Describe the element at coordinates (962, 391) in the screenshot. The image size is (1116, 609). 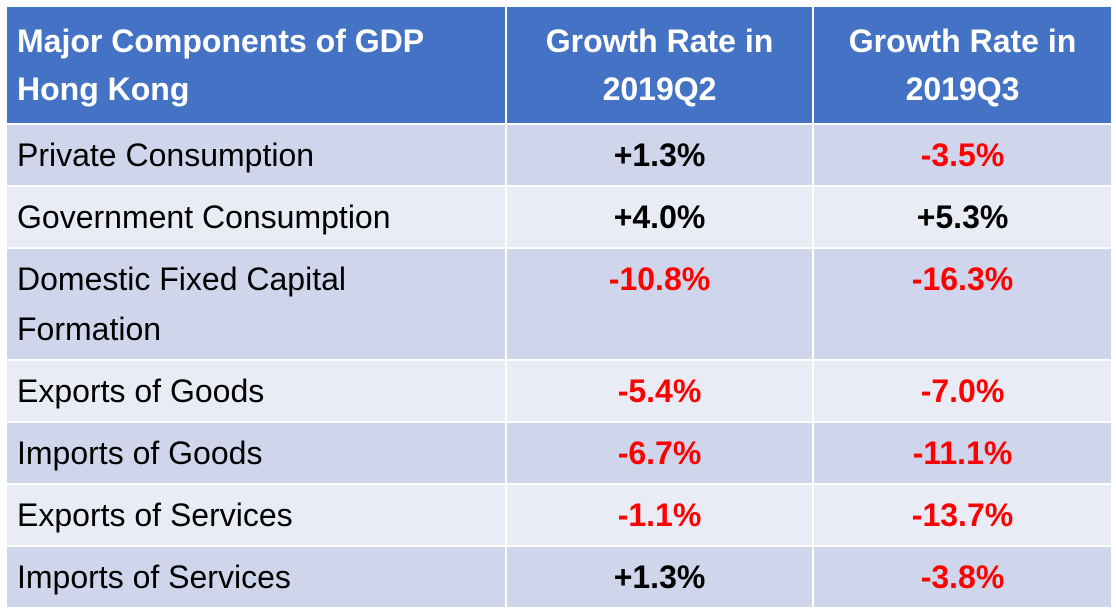
I see `growth-cell: -7.0%` at that location.